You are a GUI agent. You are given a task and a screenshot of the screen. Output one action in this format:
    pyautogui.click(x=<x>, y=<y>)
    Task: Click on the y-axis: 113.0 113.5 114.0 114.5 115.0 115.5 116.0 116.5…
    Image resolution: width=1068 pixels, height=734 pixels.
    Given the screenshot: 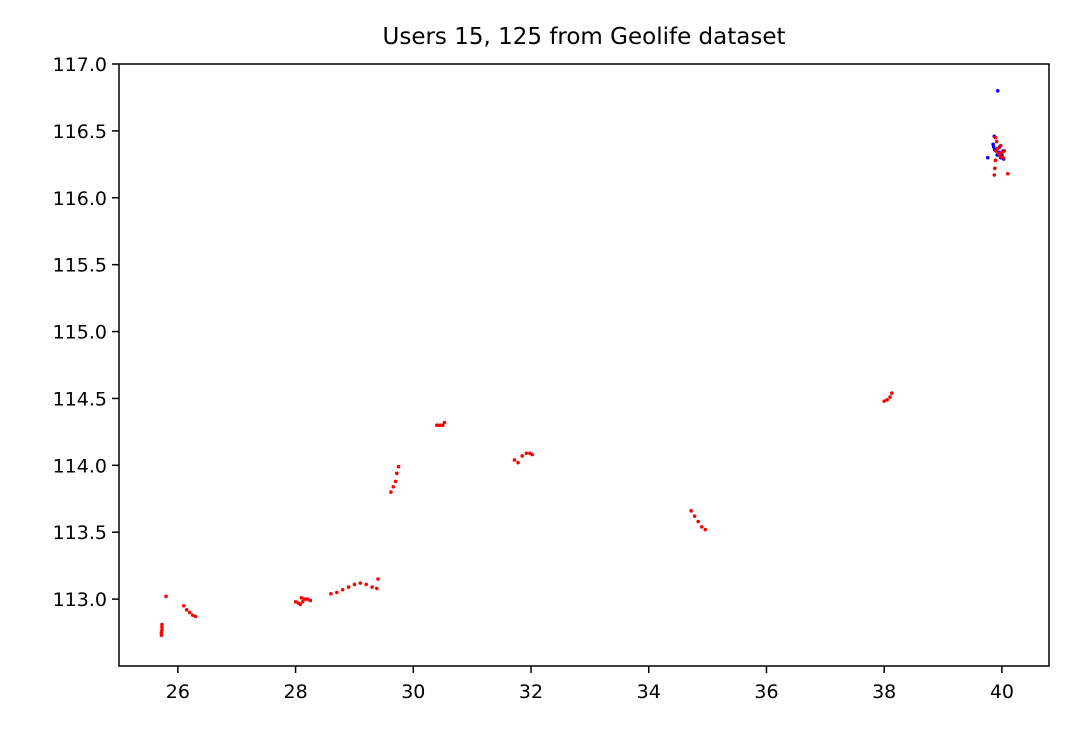 What is the action you would take?
    pyautogui.click(x=86, y=332)
    